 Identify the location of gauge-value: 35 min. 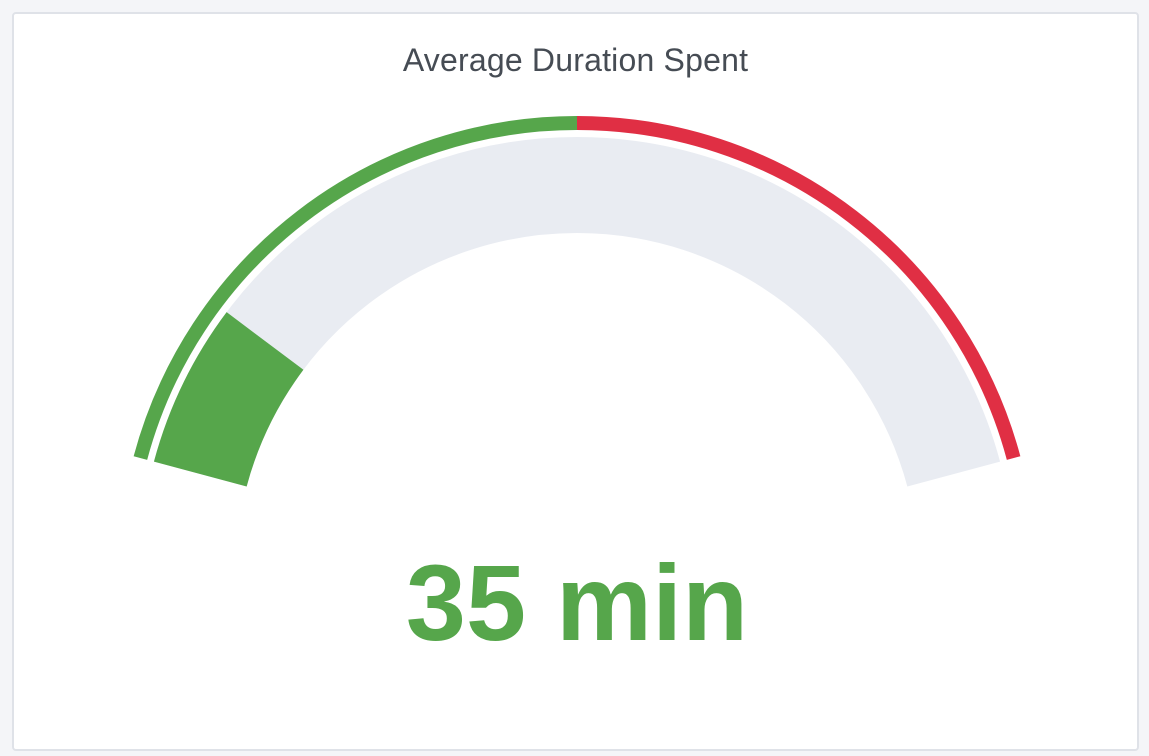
(577, 602).